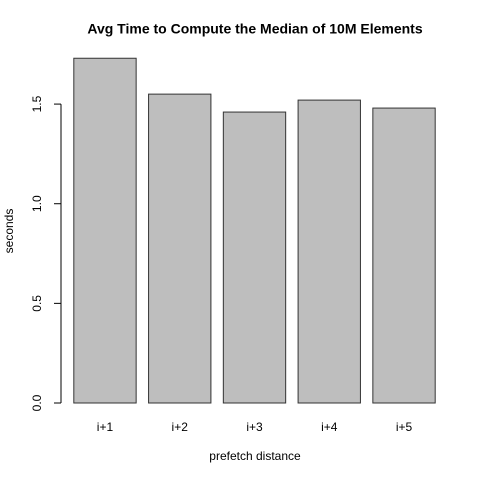 The width and height of the screenshot is (480, 485). I want to click on x-tick-label: i+5, so click(404, 427).